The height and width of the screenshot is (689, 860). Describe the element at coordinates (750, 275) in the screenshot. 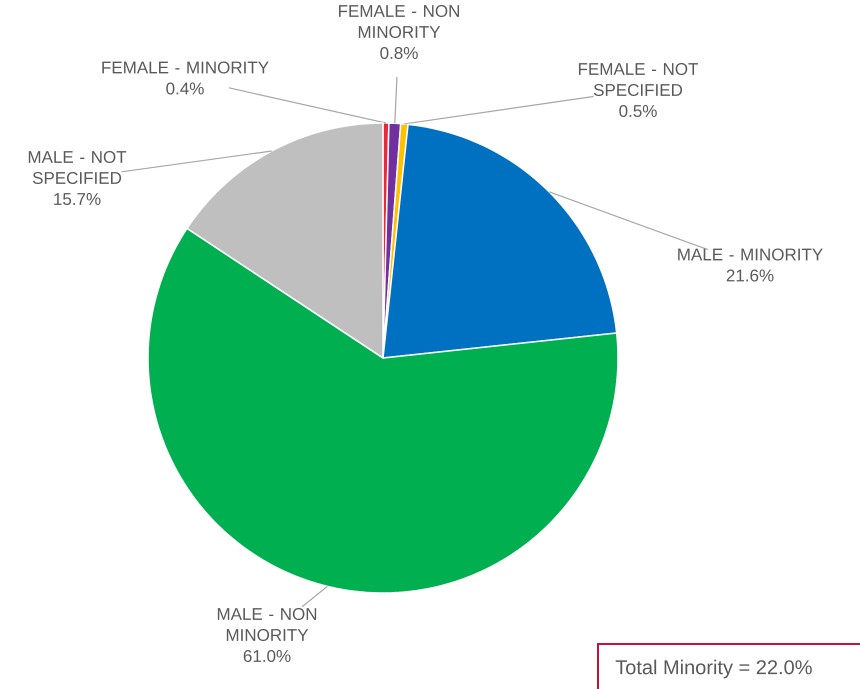

I see `data-label: 21.6%` at that location.